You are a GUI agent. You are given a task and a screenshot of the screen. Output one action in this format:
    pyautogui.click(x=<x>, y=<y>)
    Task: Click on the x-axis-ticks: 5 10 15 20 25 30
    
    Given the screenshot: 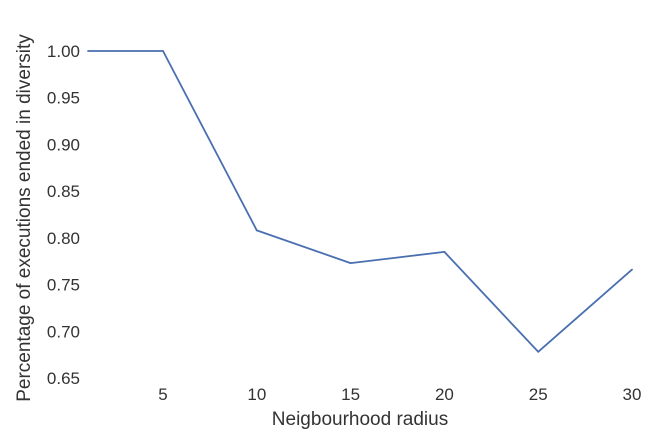 What is the action you would take?
    pyautogui.click(x=399, y=394)
    